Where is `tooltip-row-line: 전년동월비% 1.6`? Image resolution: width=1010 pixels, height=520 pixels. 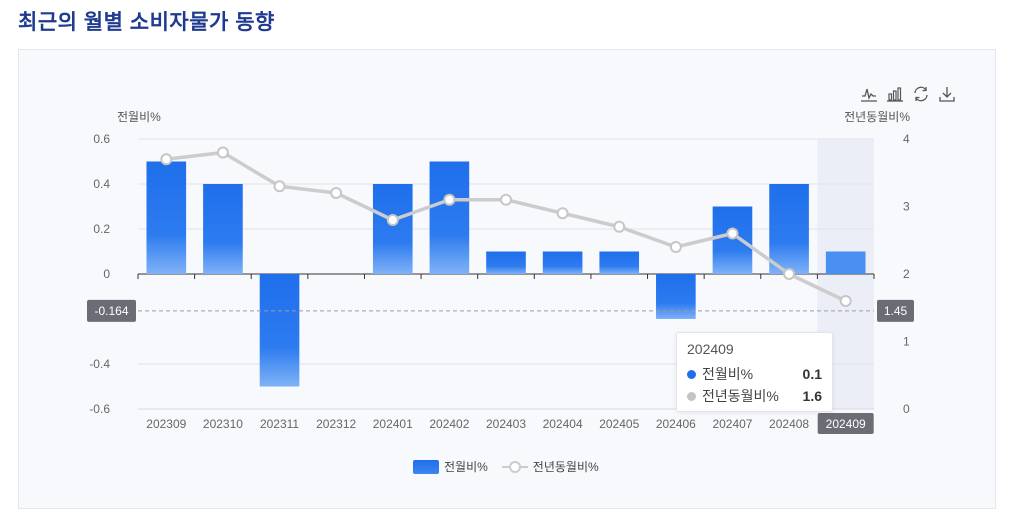 tooltip-row-line: 전년동월비% 1.6 is located at coordinates (754, 396).